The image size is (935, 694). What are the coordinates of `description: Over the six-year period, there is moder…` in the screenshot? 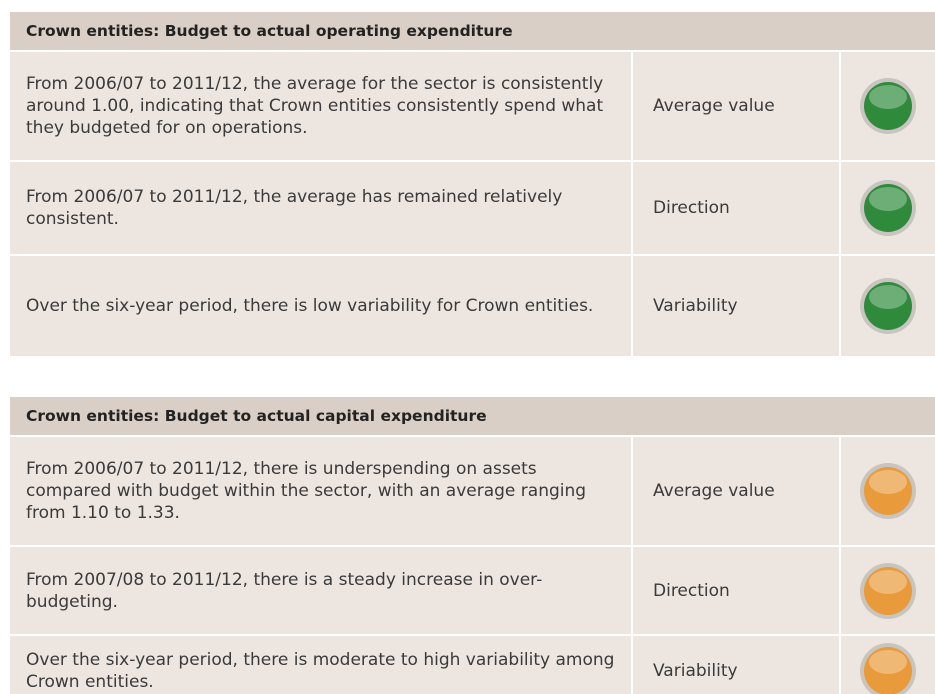 It's located at (321, 665).